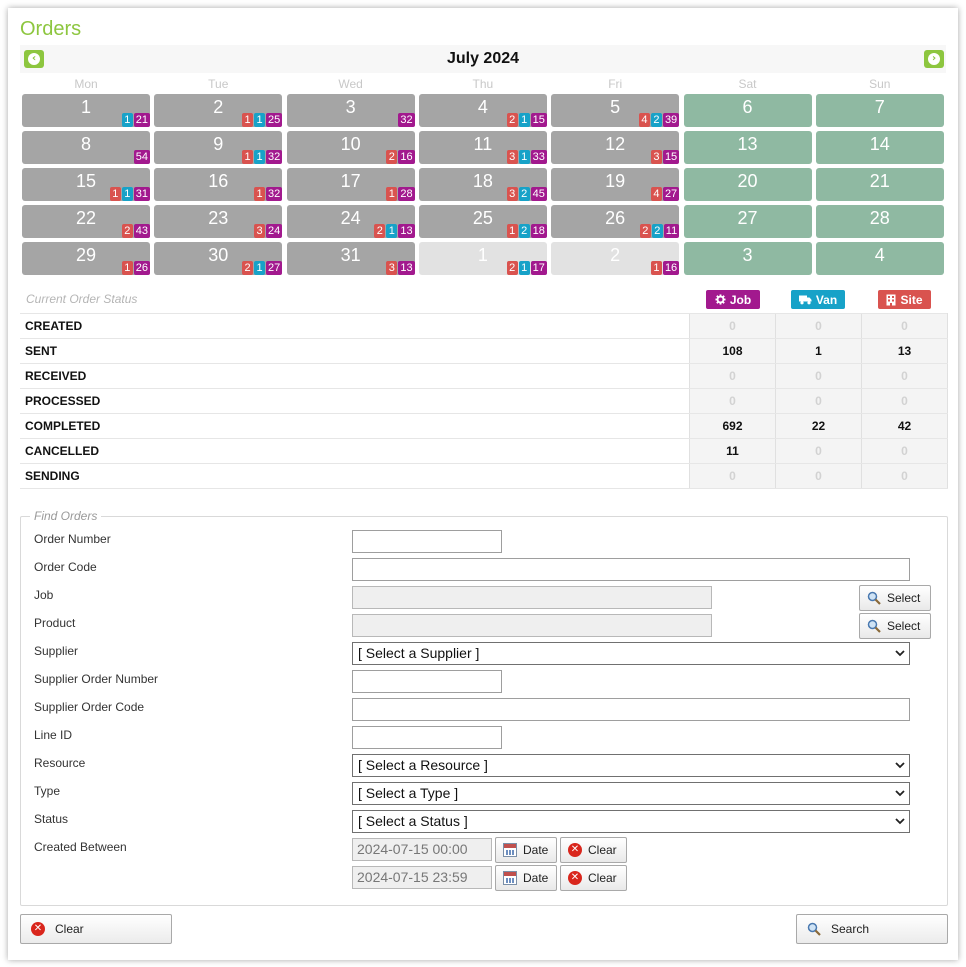 The height and width of the screenshot is (967, 966). What do you see at coordinates (482, 258) in the screenshot?
I see `calendar-day: 1 2 1 17` at bounding box center [482, 258].